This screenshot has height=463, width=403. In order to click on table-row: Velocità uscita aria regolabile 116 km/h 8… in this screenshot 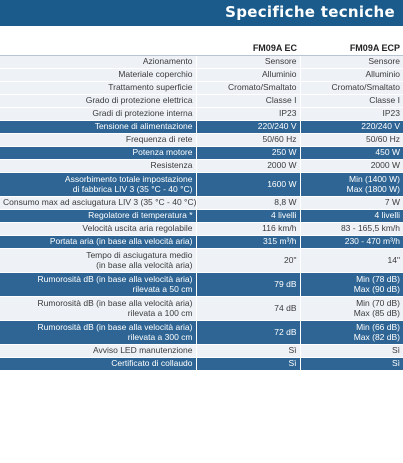, I will do `click(201, 229)`.